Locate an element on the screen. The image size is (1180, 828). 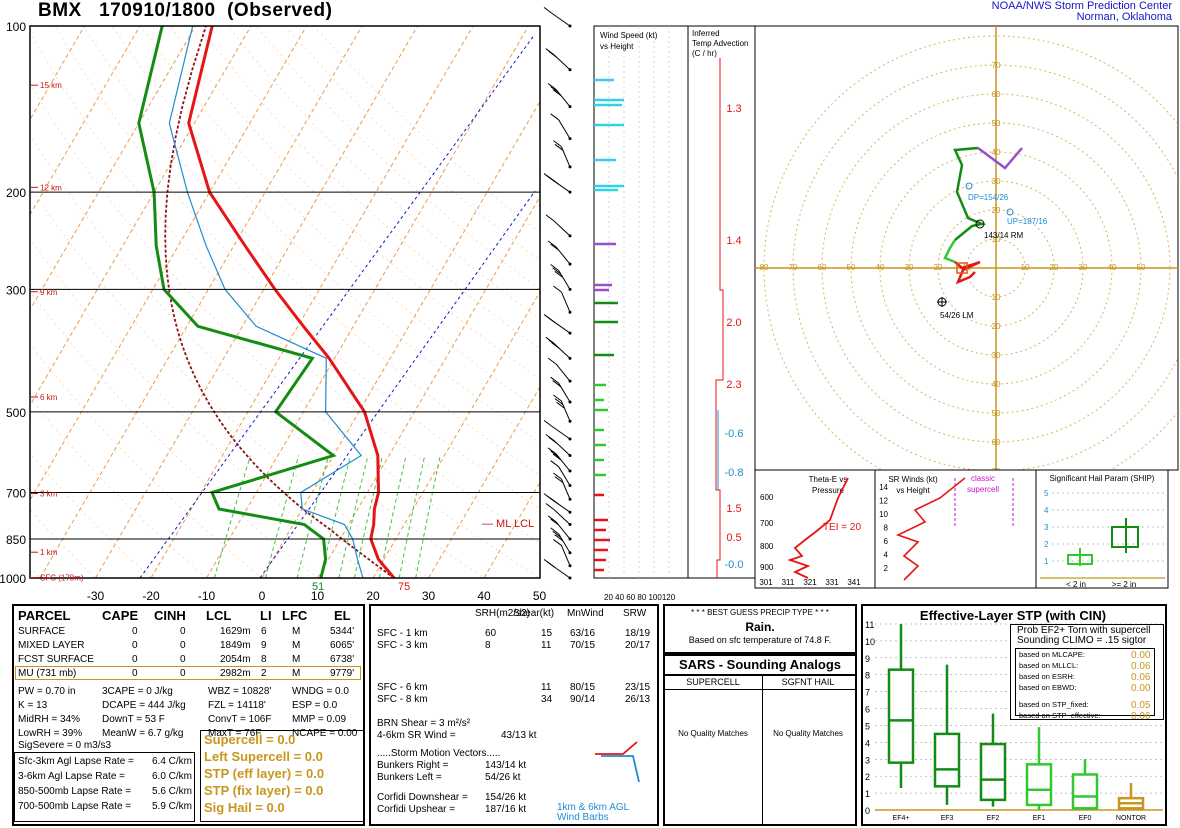
stp-category-label: EF4+ is located at coordinates (901, 818).